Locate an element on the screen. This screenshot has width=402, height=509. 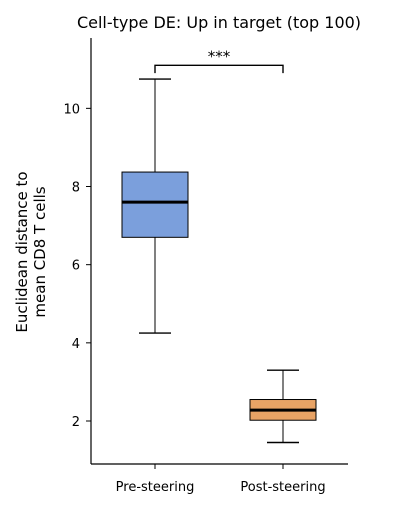
y-tick-label: 2 is located at coordinates (76, 422).